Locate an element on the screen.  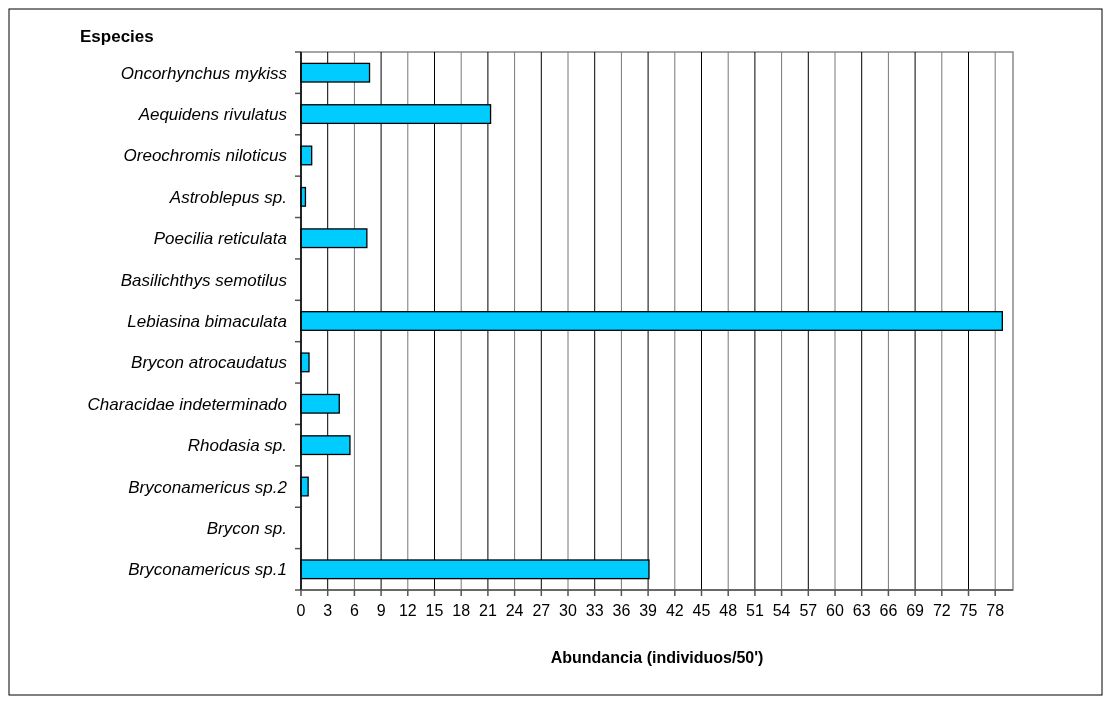
y-tick-label: Oncorhynchus mykiss is located at coordinates (204, 73).